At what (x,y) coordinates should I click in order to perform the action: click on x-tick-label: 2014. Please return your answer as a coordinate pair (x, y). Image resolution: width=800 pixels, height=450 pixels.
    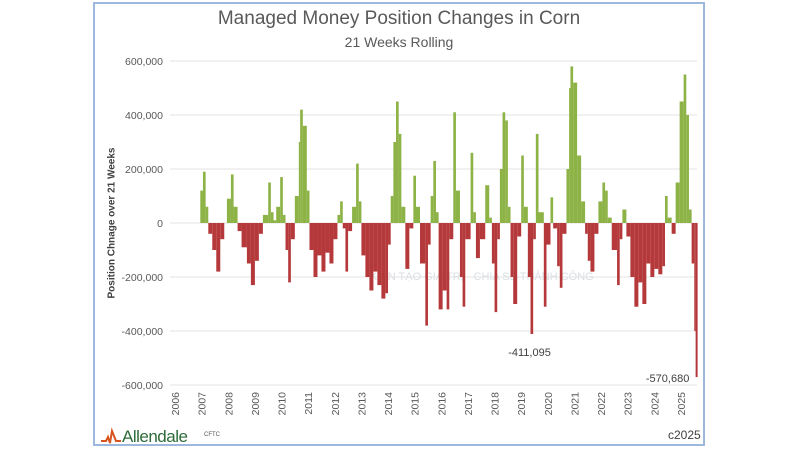
    Looking at the image, I should click on (389, 404).